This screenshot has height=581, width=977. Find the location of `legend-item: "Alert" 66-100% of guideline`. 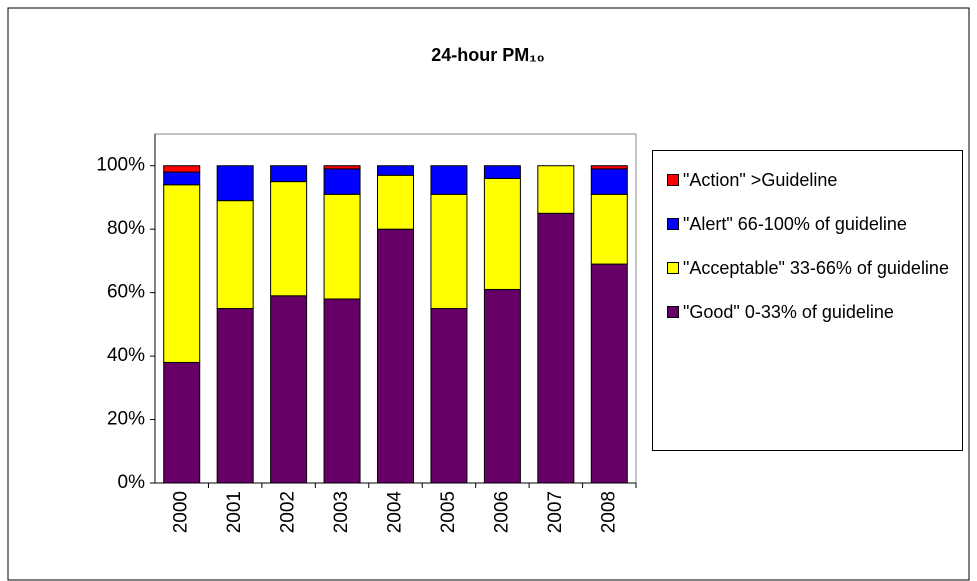

legend-item: "Alert" 66-100% of guideline is located at coordinates (810, 224).